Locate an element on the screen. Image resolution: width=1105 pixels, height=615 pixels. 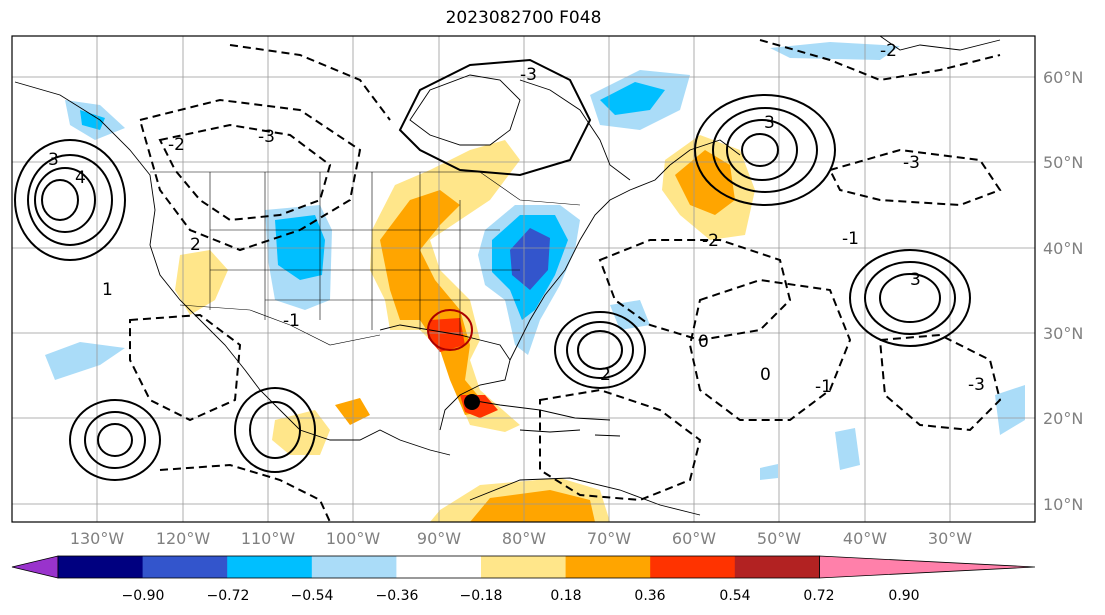
coast-southamerica is located at coordinates (585, 496).